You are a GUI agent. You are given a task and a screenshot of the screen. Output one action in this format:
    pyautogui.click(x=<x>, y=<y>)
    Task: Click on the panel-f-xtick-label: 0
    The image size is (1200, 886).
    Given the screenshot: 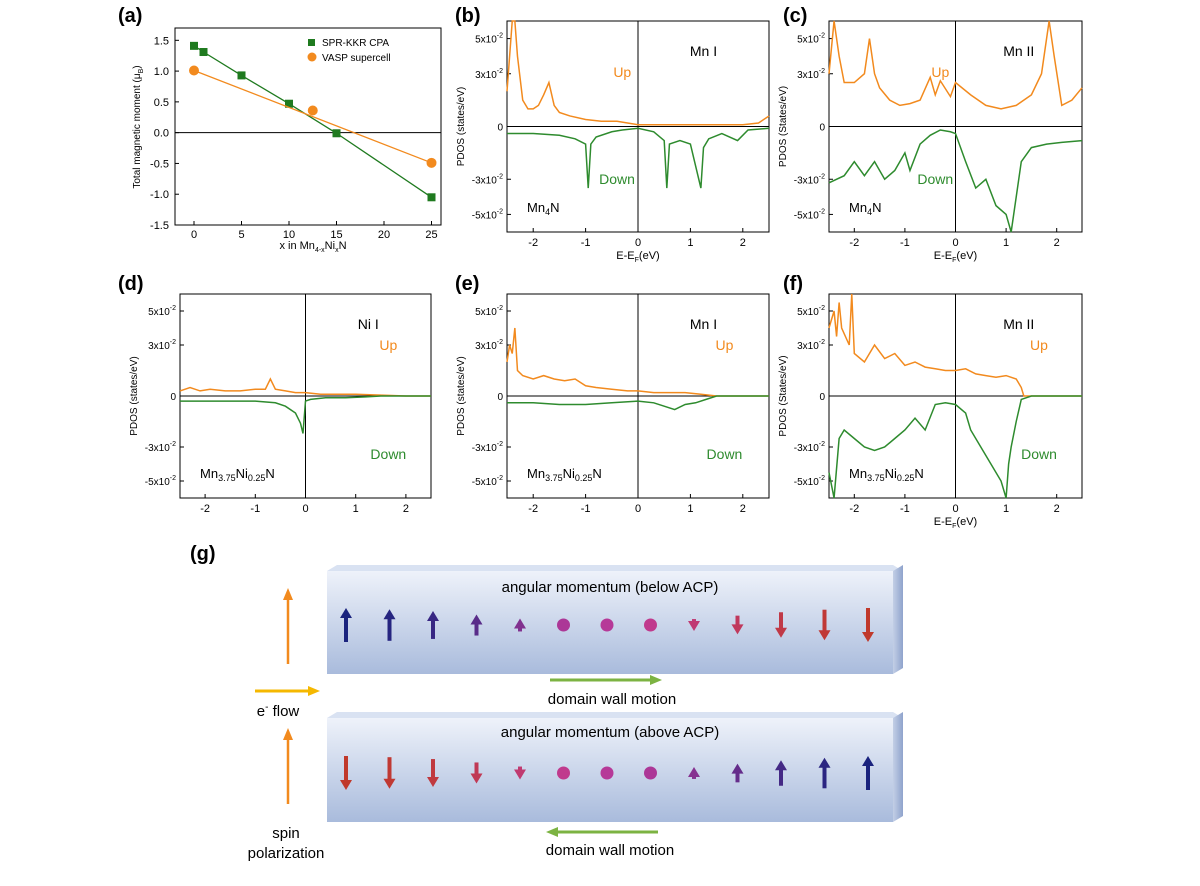 What is the action you would take?
    pyautogui.click(x=955, y=509)
    